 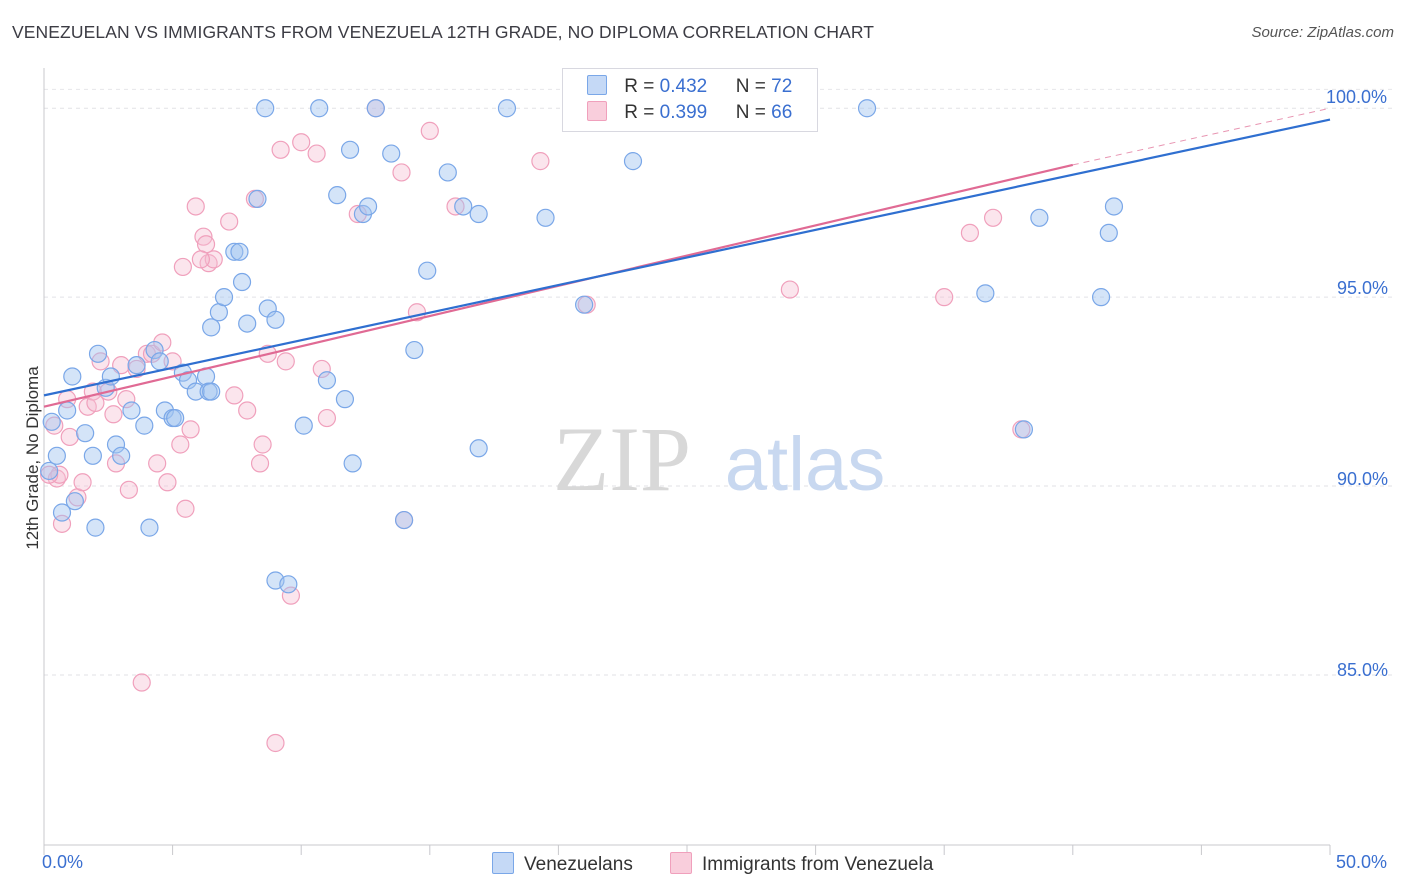 I want to click on x-tick-max: 50.0%, so click(x=1362, y=862).